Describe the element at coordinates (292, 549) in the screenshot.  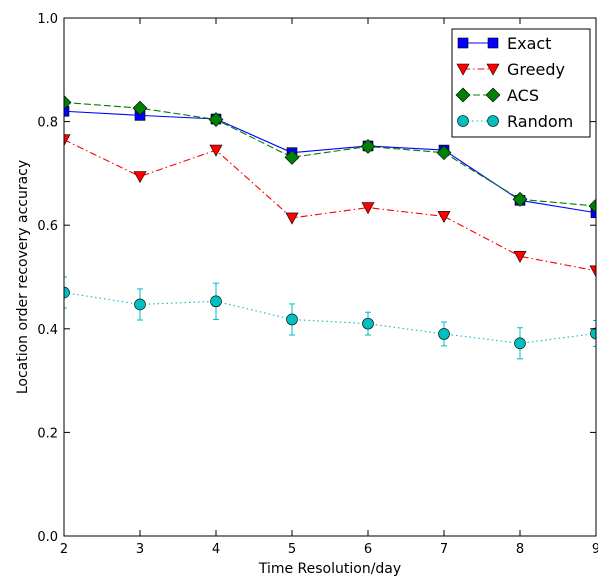
I see `x-tick-label: 5` at that location.